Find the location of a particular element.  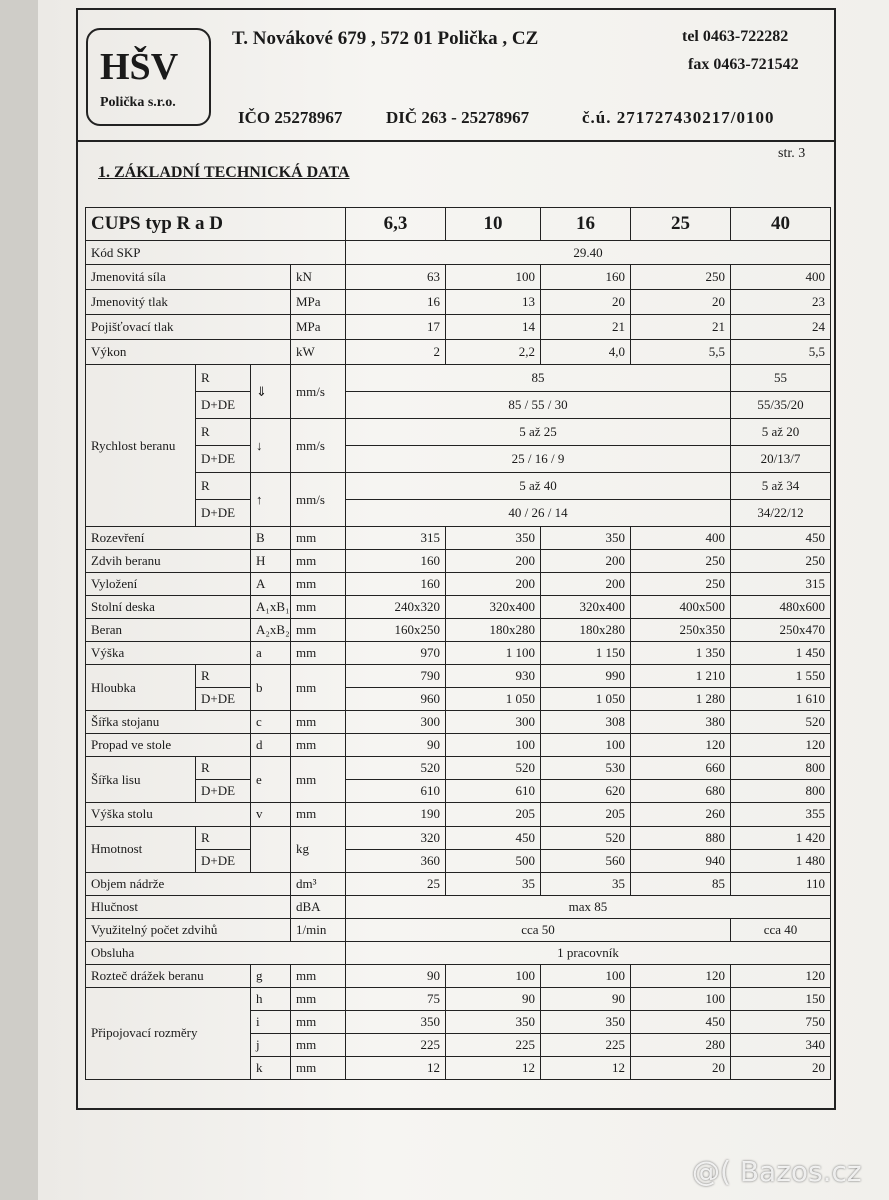

value-cell: 480x600 is located at coordinates (780, 607).